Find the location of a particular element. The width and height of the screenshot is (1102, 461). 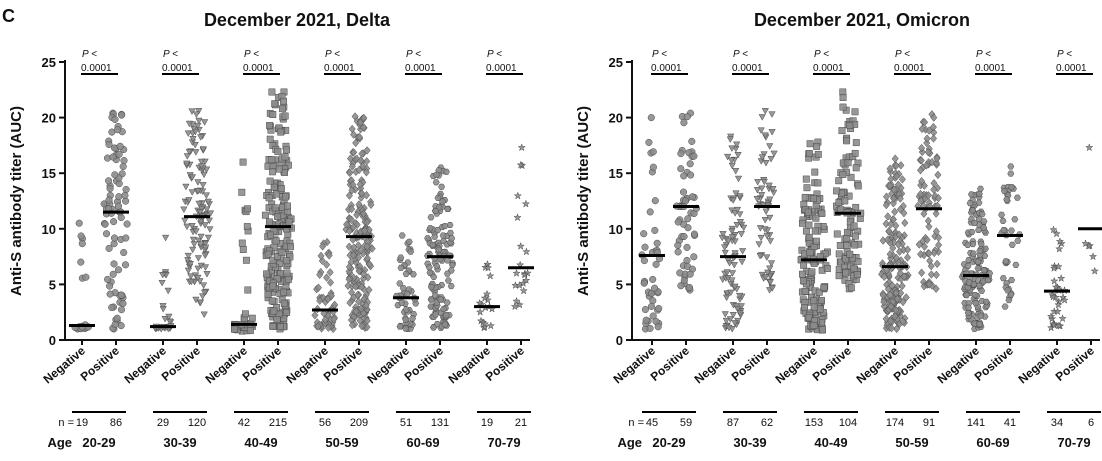

p-value: 0.0001 is located at coordinates (177, 68).